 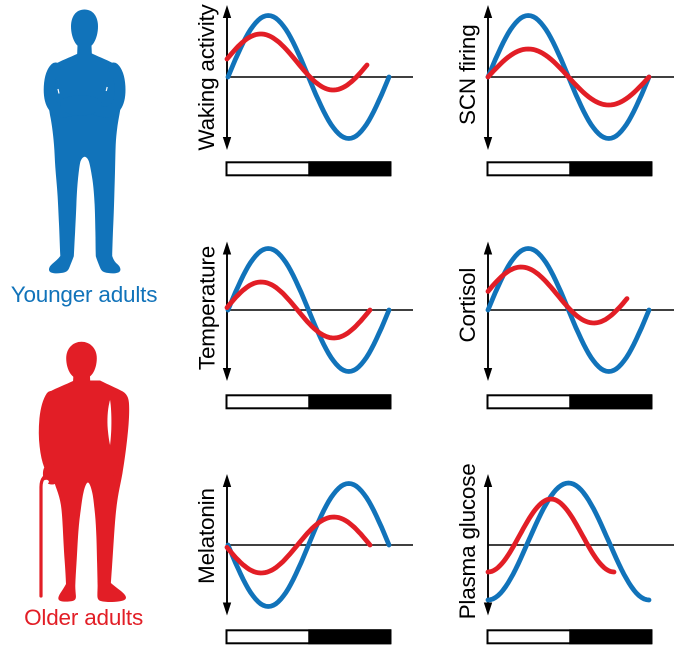 What do you see at coordinates (207, 308) in the screenshot?
I see `svg-text: Temperature` at bounding box center [207, 308].